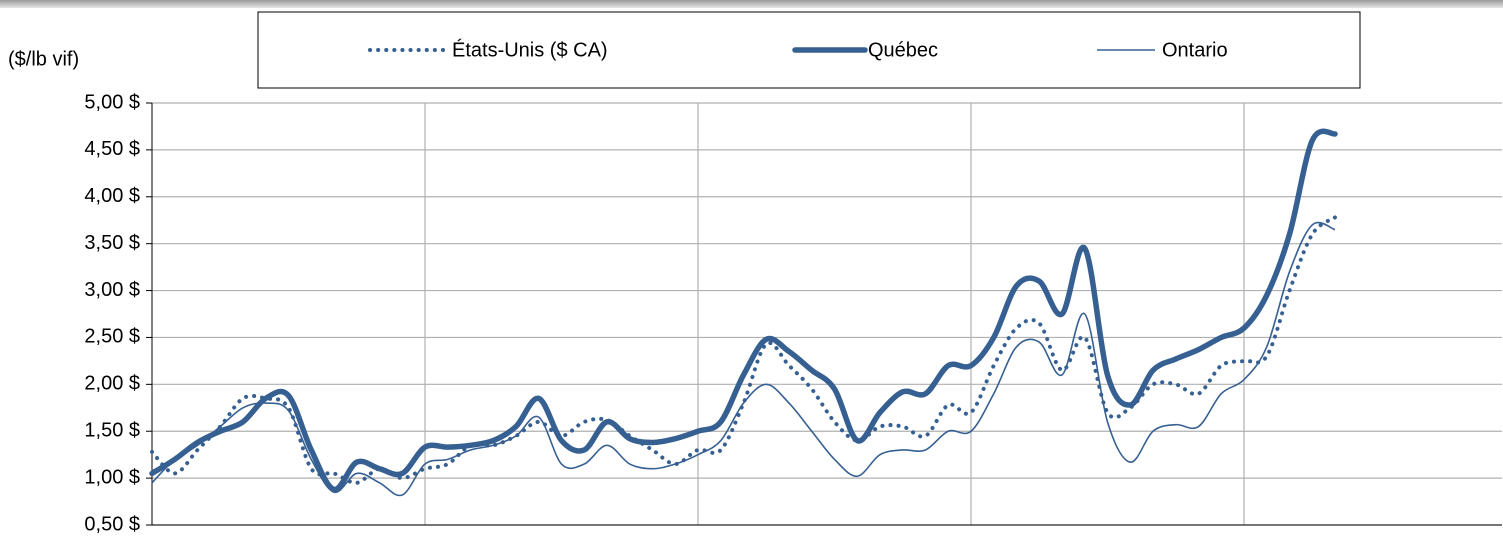 This screenshot has height=537, width=1503. I want to click on y-tick-label: 2,50 $, so click(112, 337).